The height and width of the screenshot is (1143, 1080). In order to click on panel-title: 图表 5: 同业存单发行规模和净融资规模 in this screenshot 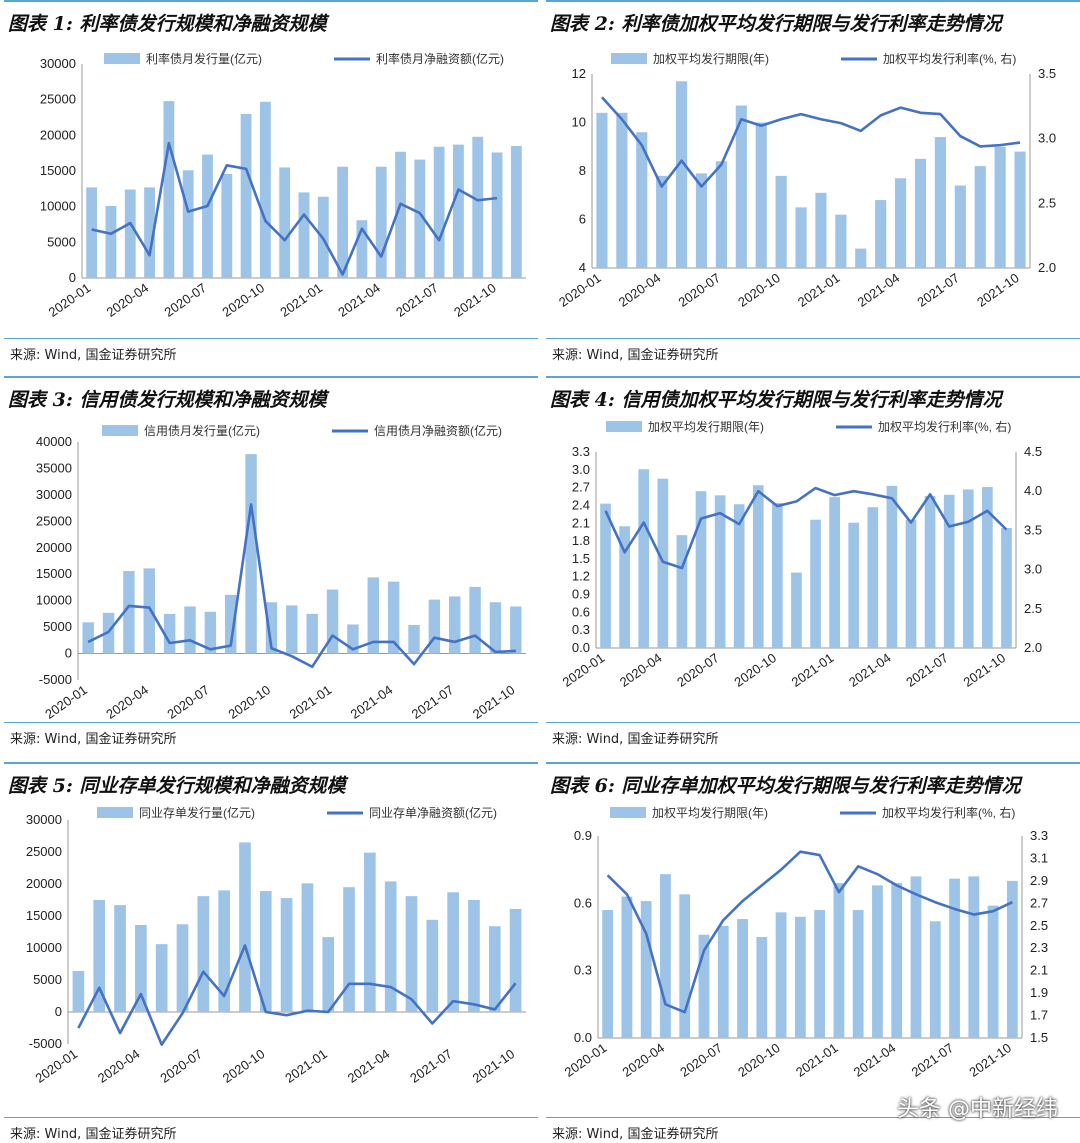, I will do `click(177, 786)`.